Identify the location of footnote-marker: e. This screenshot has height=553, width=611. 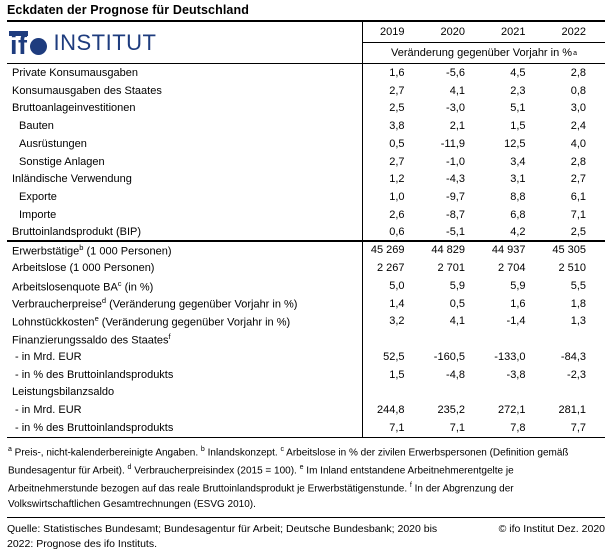
(301, 468).